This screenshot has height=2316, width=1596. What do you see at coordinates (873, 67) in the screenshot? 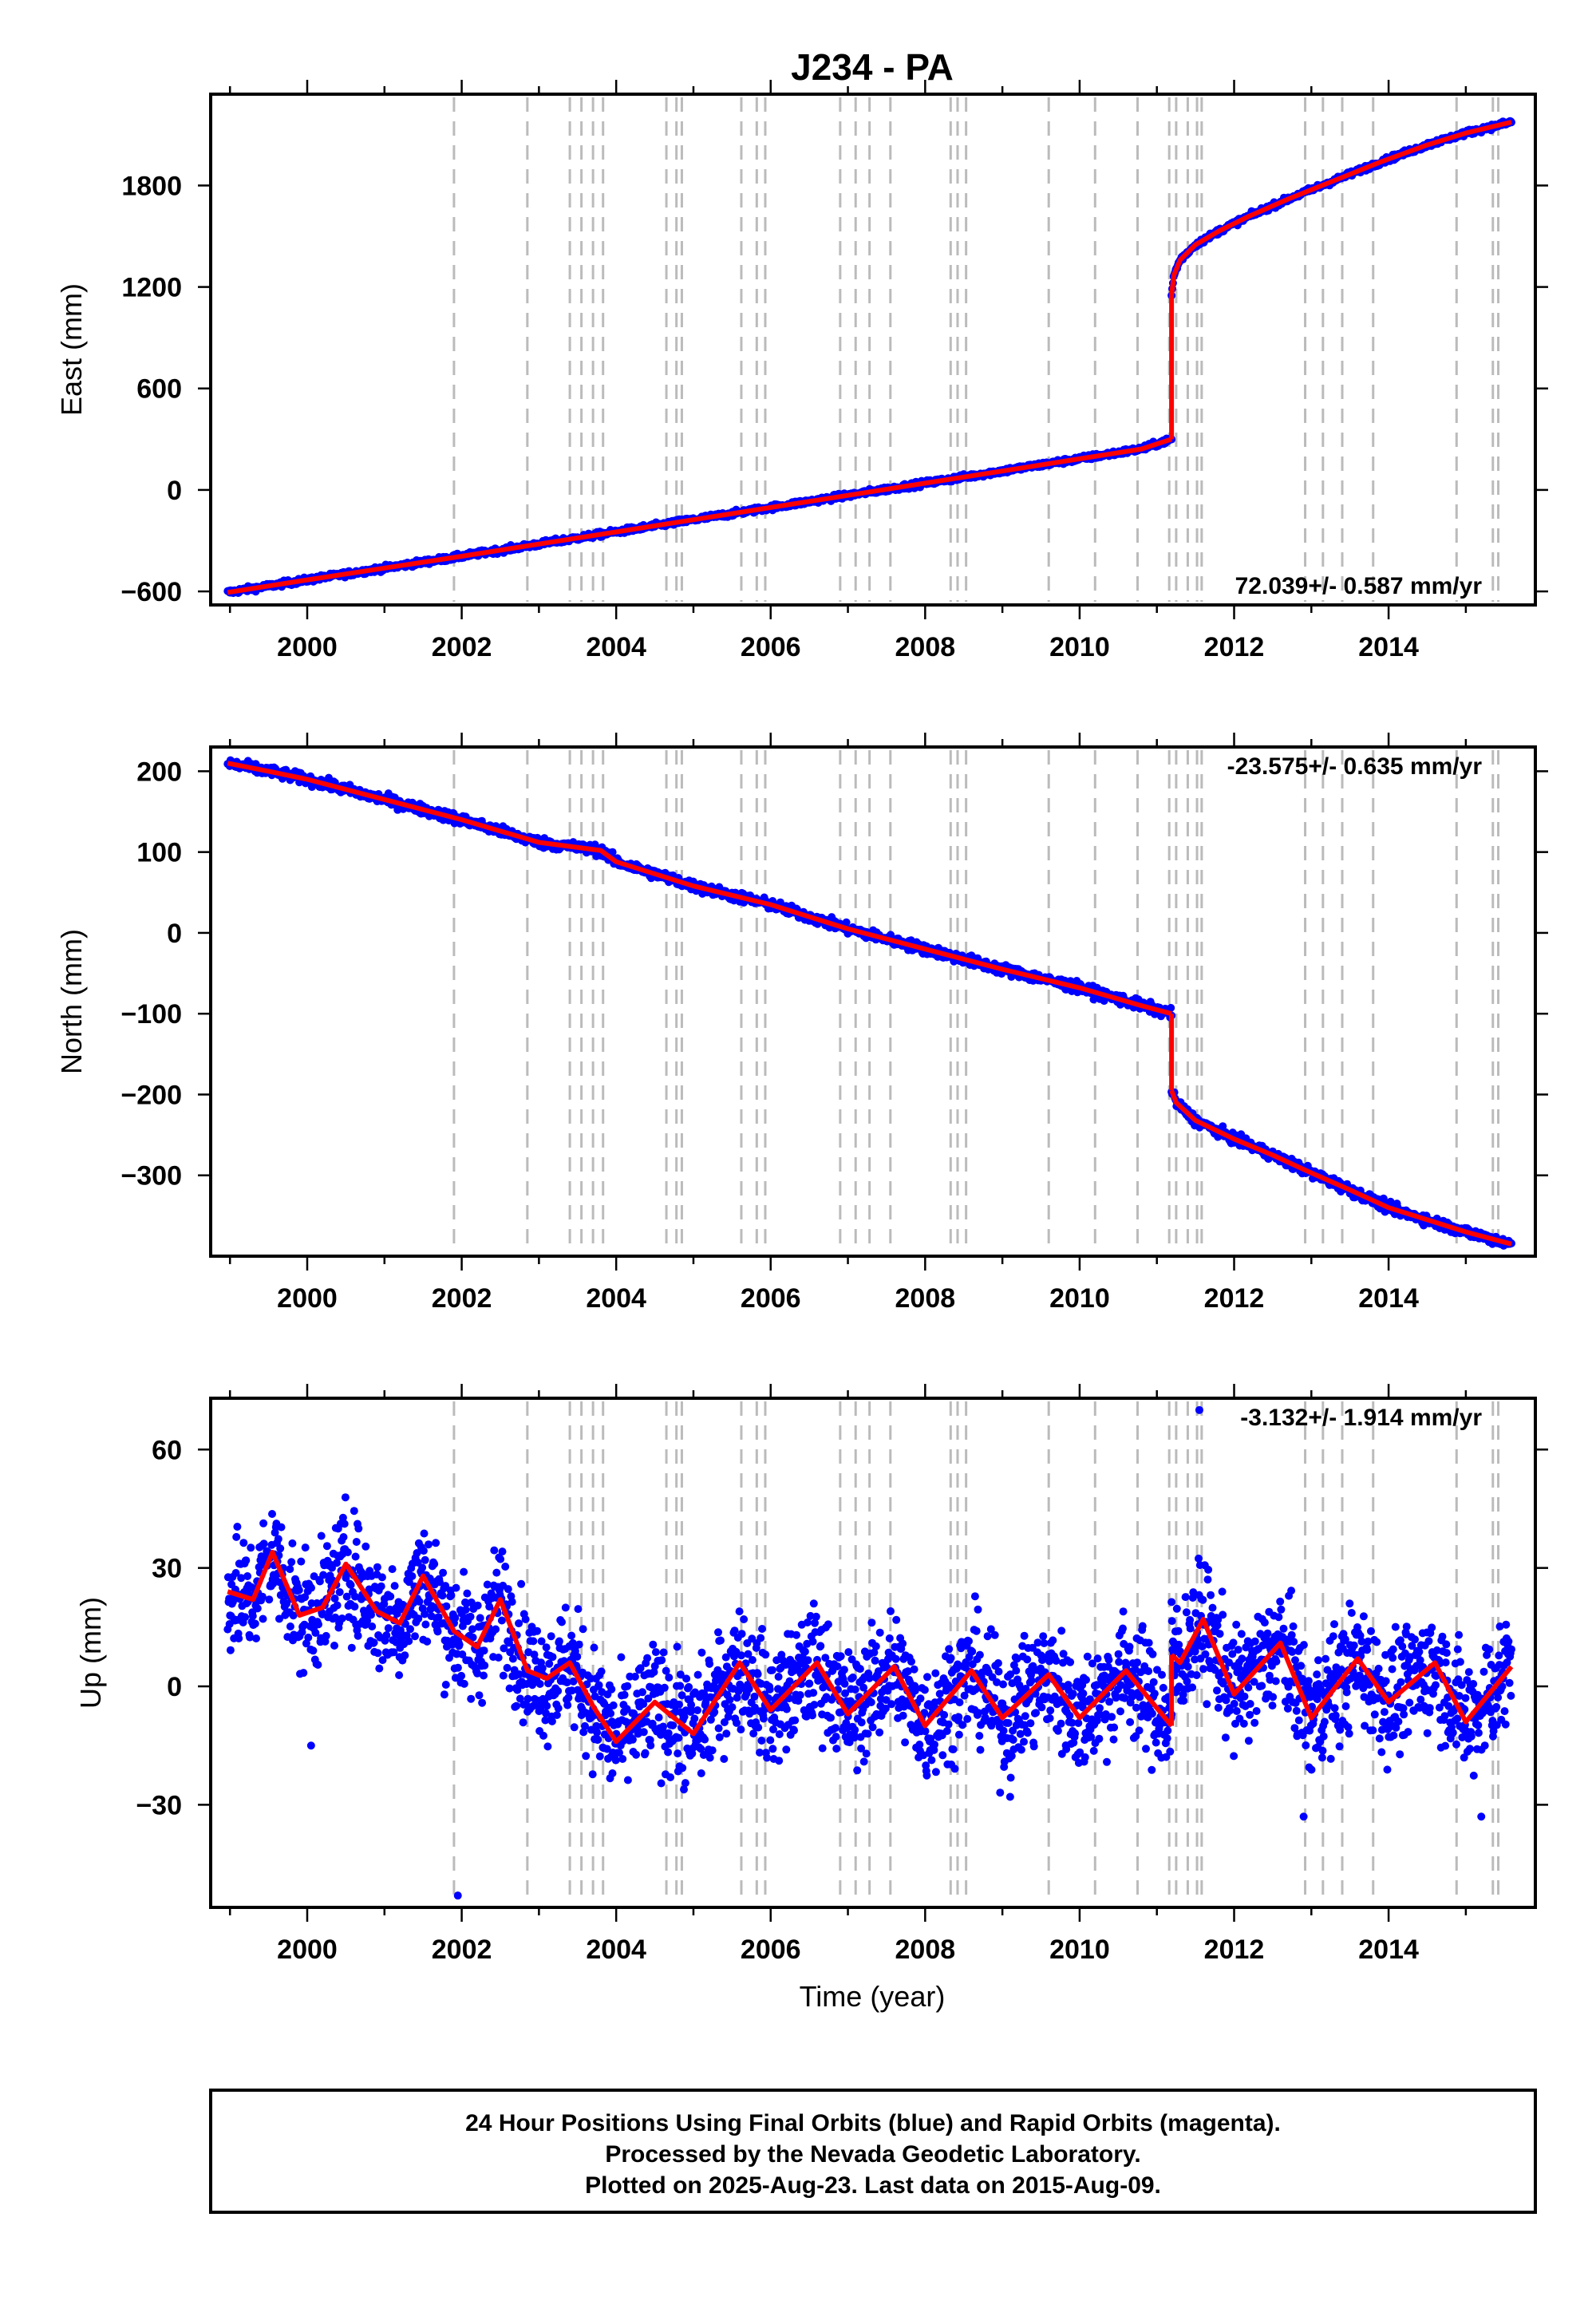
I see `chart-title: J234 - PA` at bounding box center [873, 67].